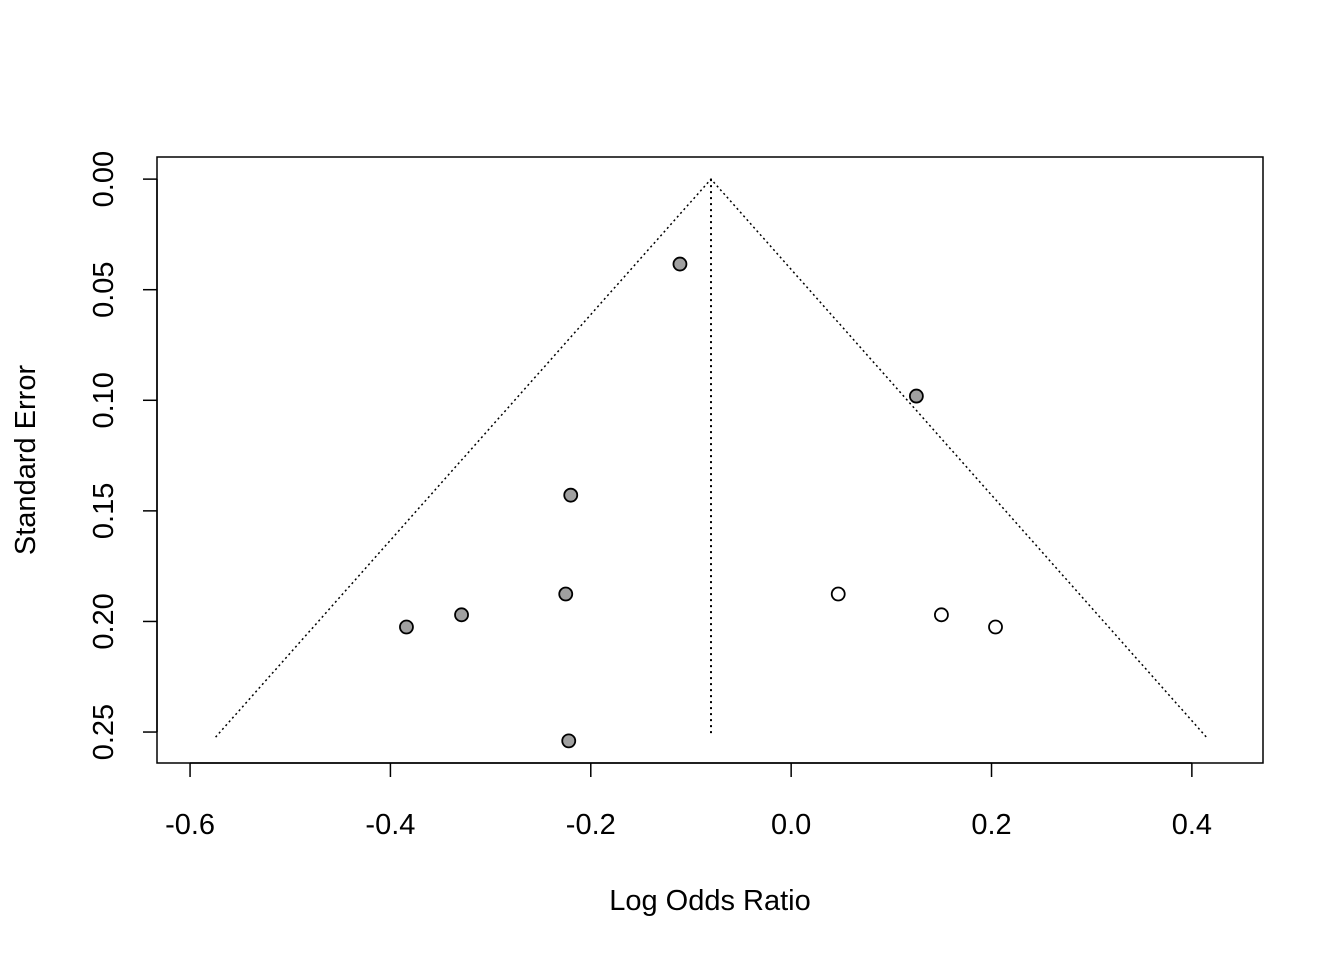 The image size is (1344, 965). What do you see at coordinates (591, 825) in the screenshot?
I see `x-tick-label: -0.2` at bounding box center [591, 825].